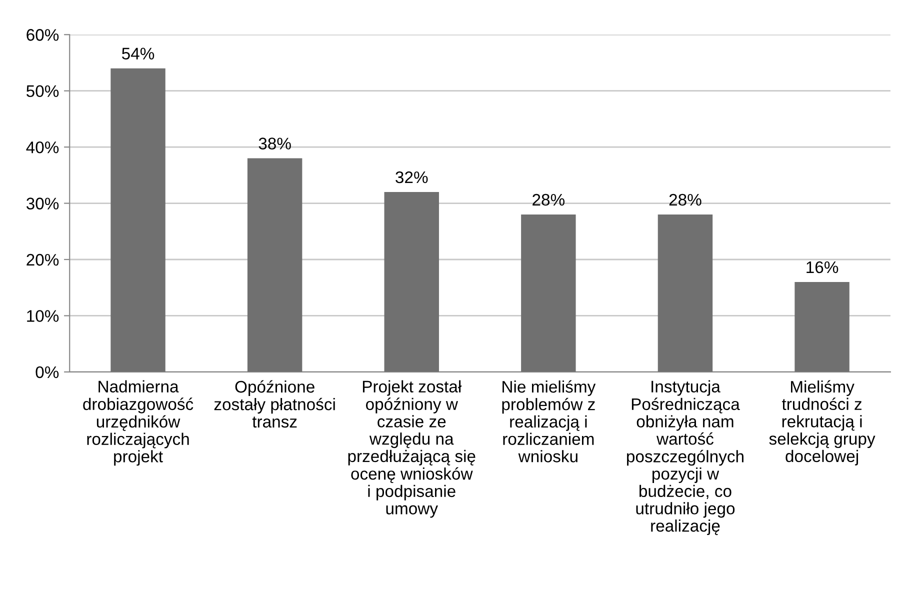 This screenshot has height=597, width=904. Describe the element at coordinates (138, 54) in the screenshot. I see `data-label: 54%` at that location.